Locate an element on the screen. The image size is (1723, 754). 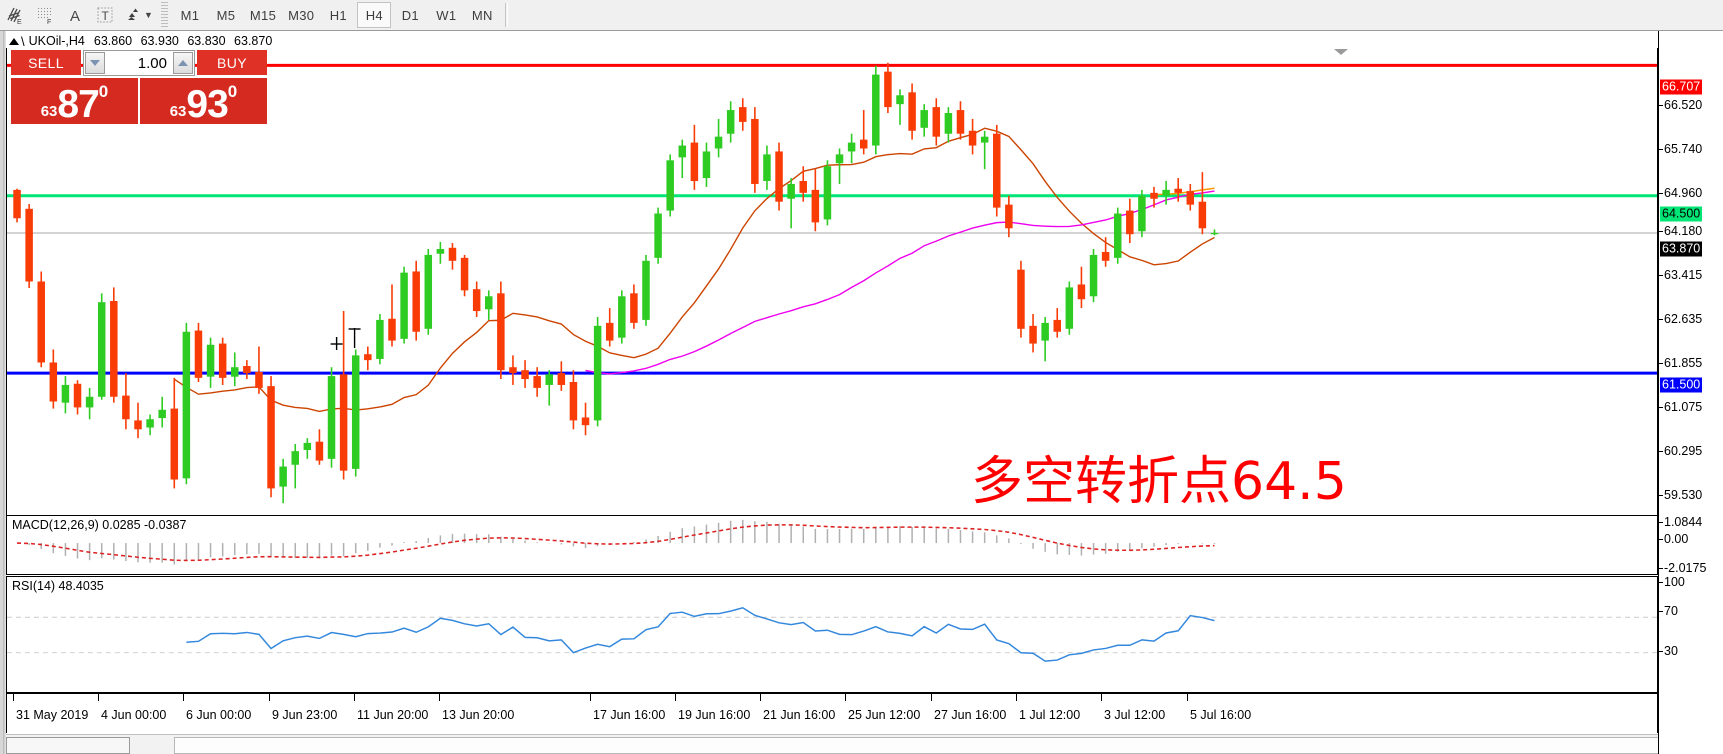
rsi-axis-tick: 100 is located at coordinates (1672, 582).